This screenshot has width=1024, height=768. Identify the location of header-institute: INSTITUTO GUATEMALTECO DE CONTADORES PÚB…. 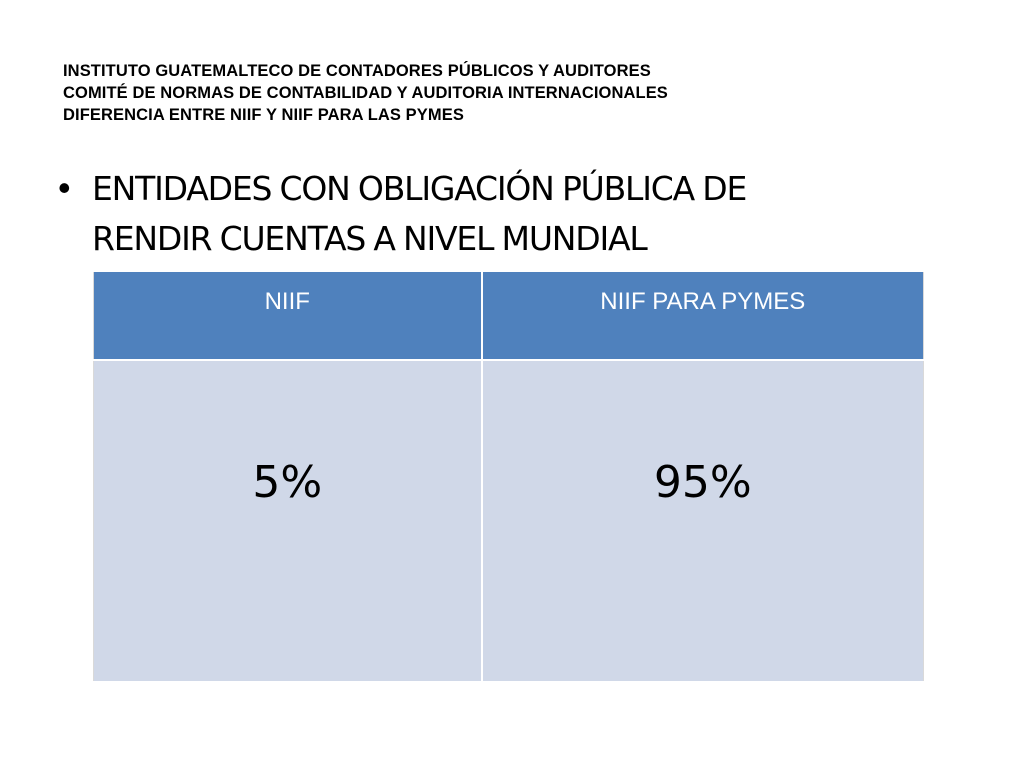
(357, 71).